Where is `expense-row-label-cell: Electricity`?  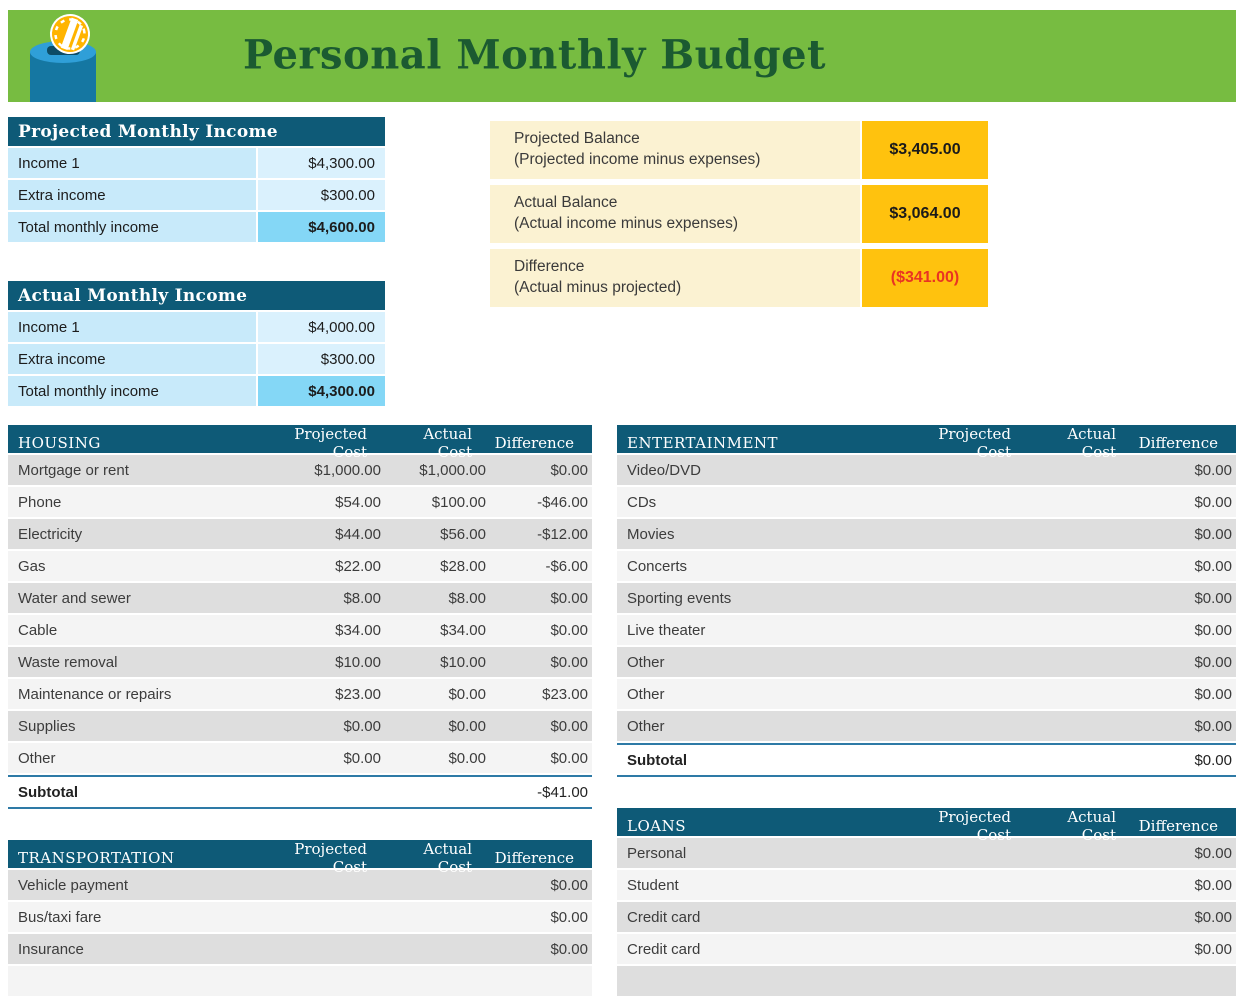
expense-row-label-cell: Electricity is located at coordinates (50, 534).